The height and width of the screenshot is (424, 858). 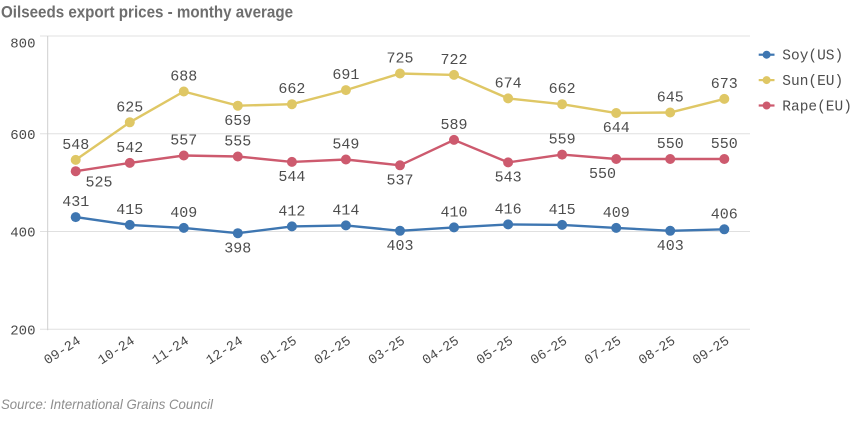 I want to click on svg-text: 400, so click(x=22, y=234).